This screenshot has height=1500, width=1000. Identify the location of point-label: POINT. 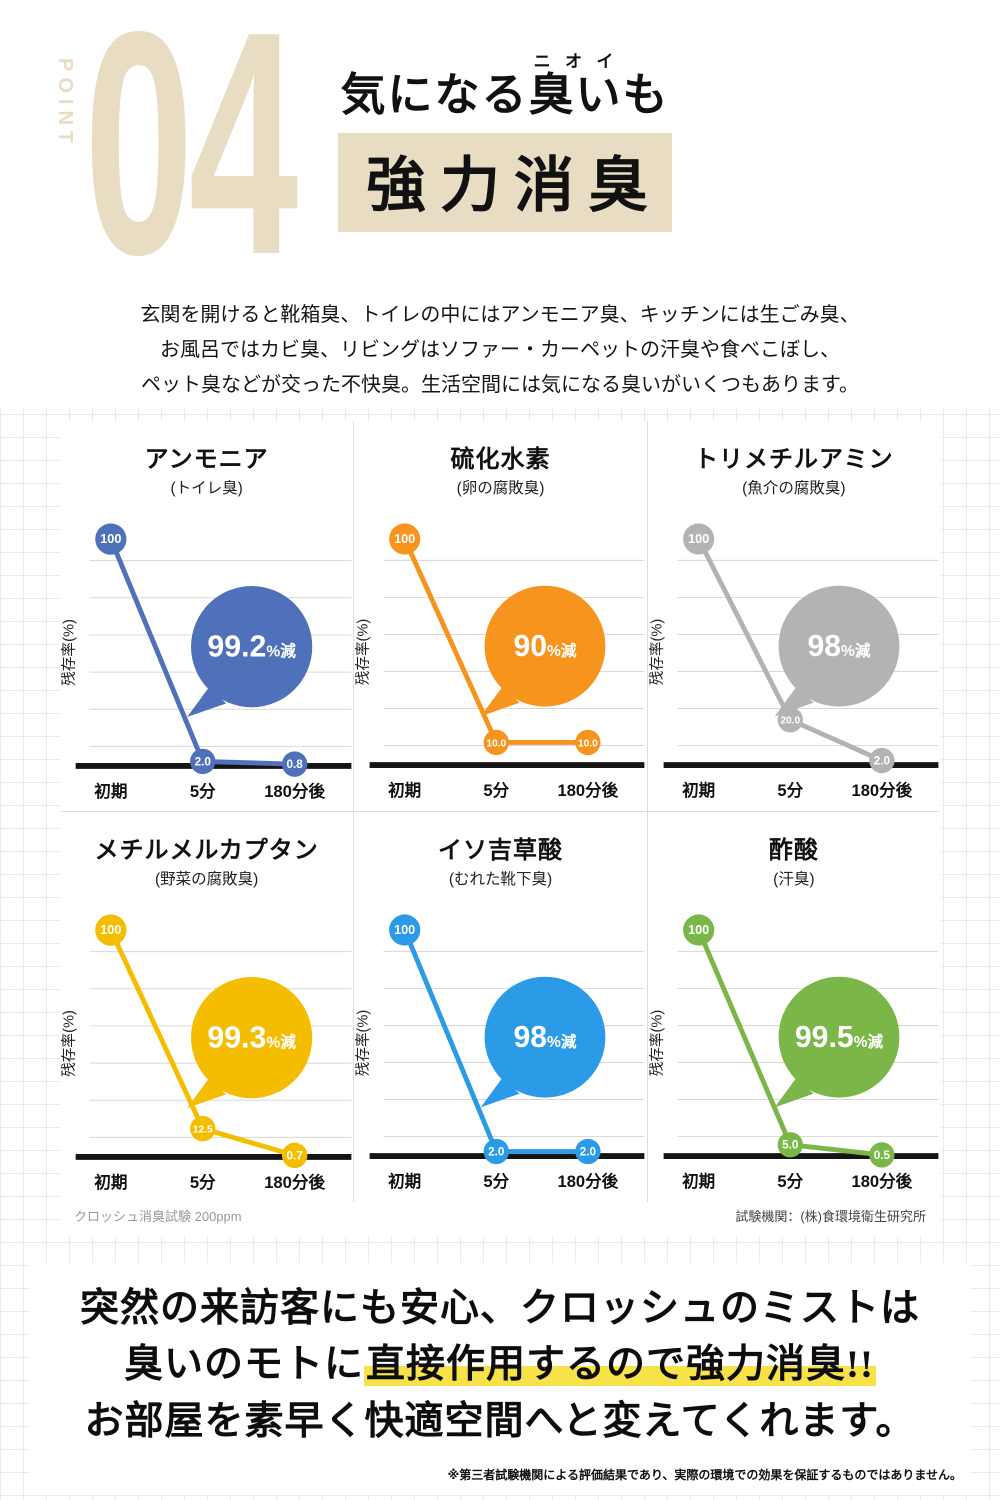
(65, 104).